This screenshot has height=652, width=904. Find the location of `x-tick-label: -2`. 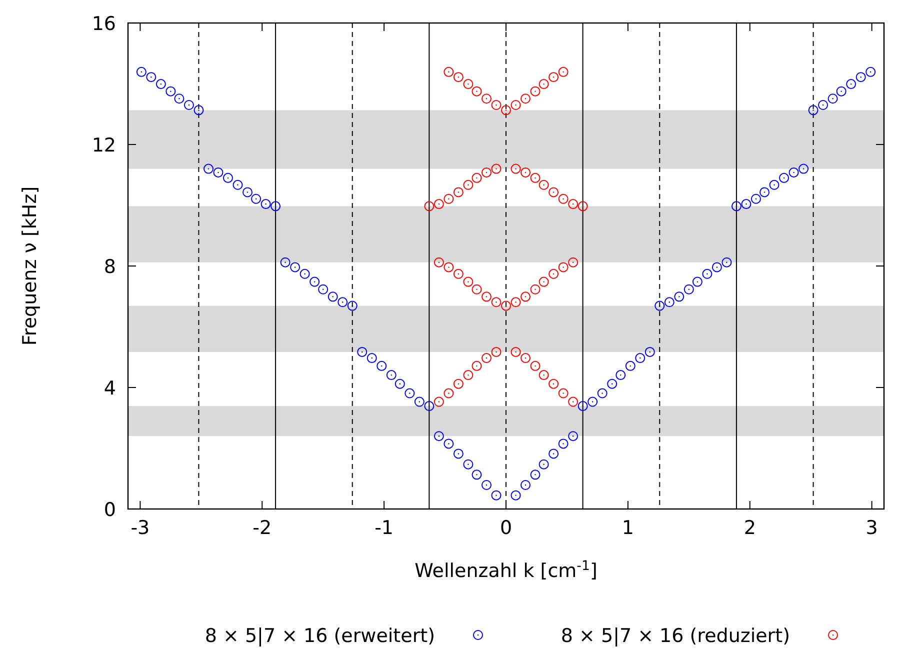

x-tick-label: -2 is located at coordinates (262, 528).